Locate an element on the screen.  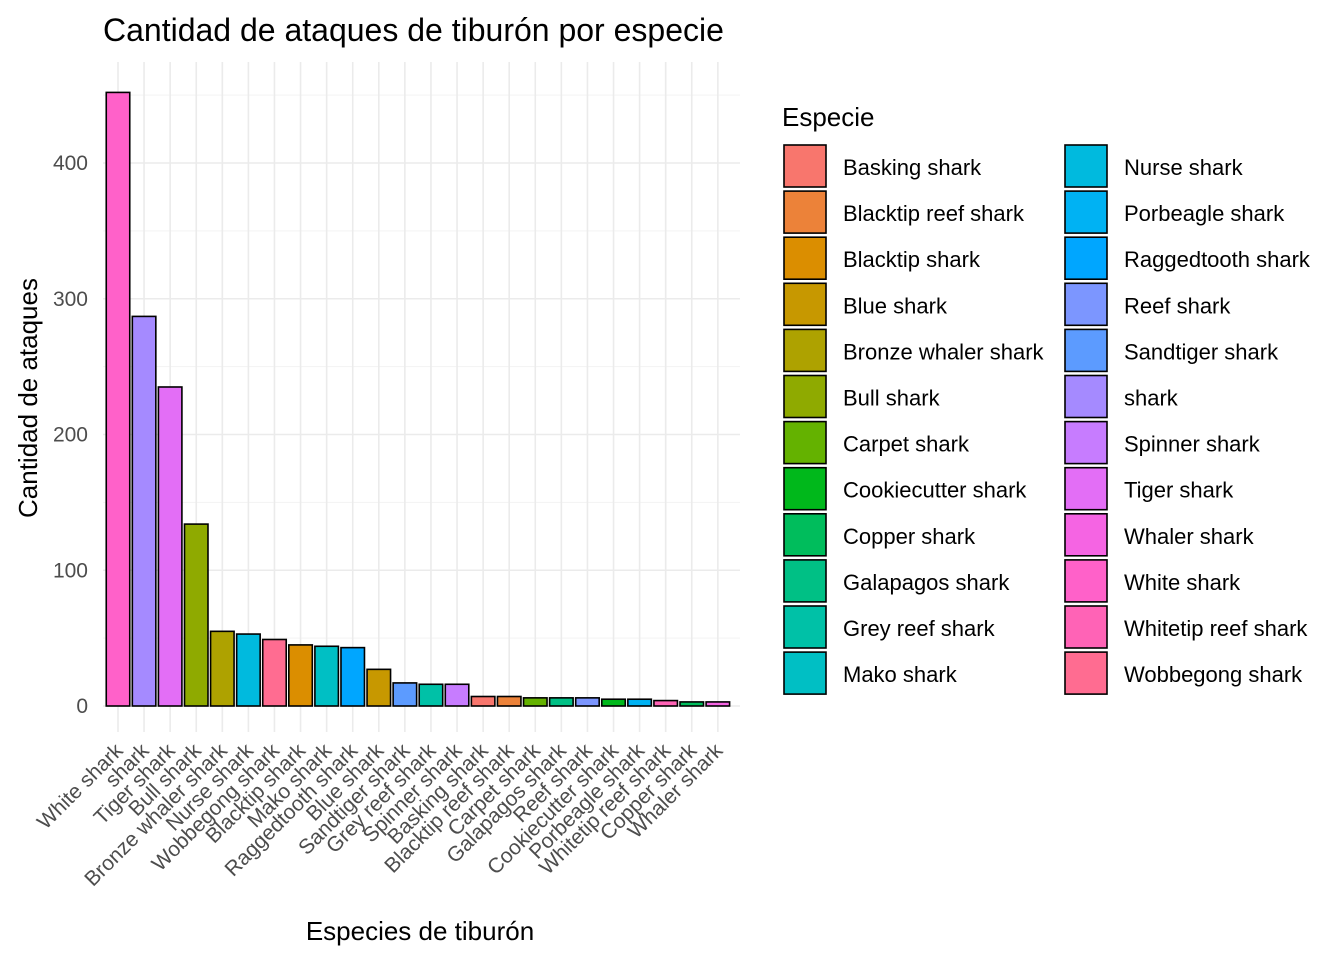
bar-galapagos-shark is located at coordinates (561, 702).